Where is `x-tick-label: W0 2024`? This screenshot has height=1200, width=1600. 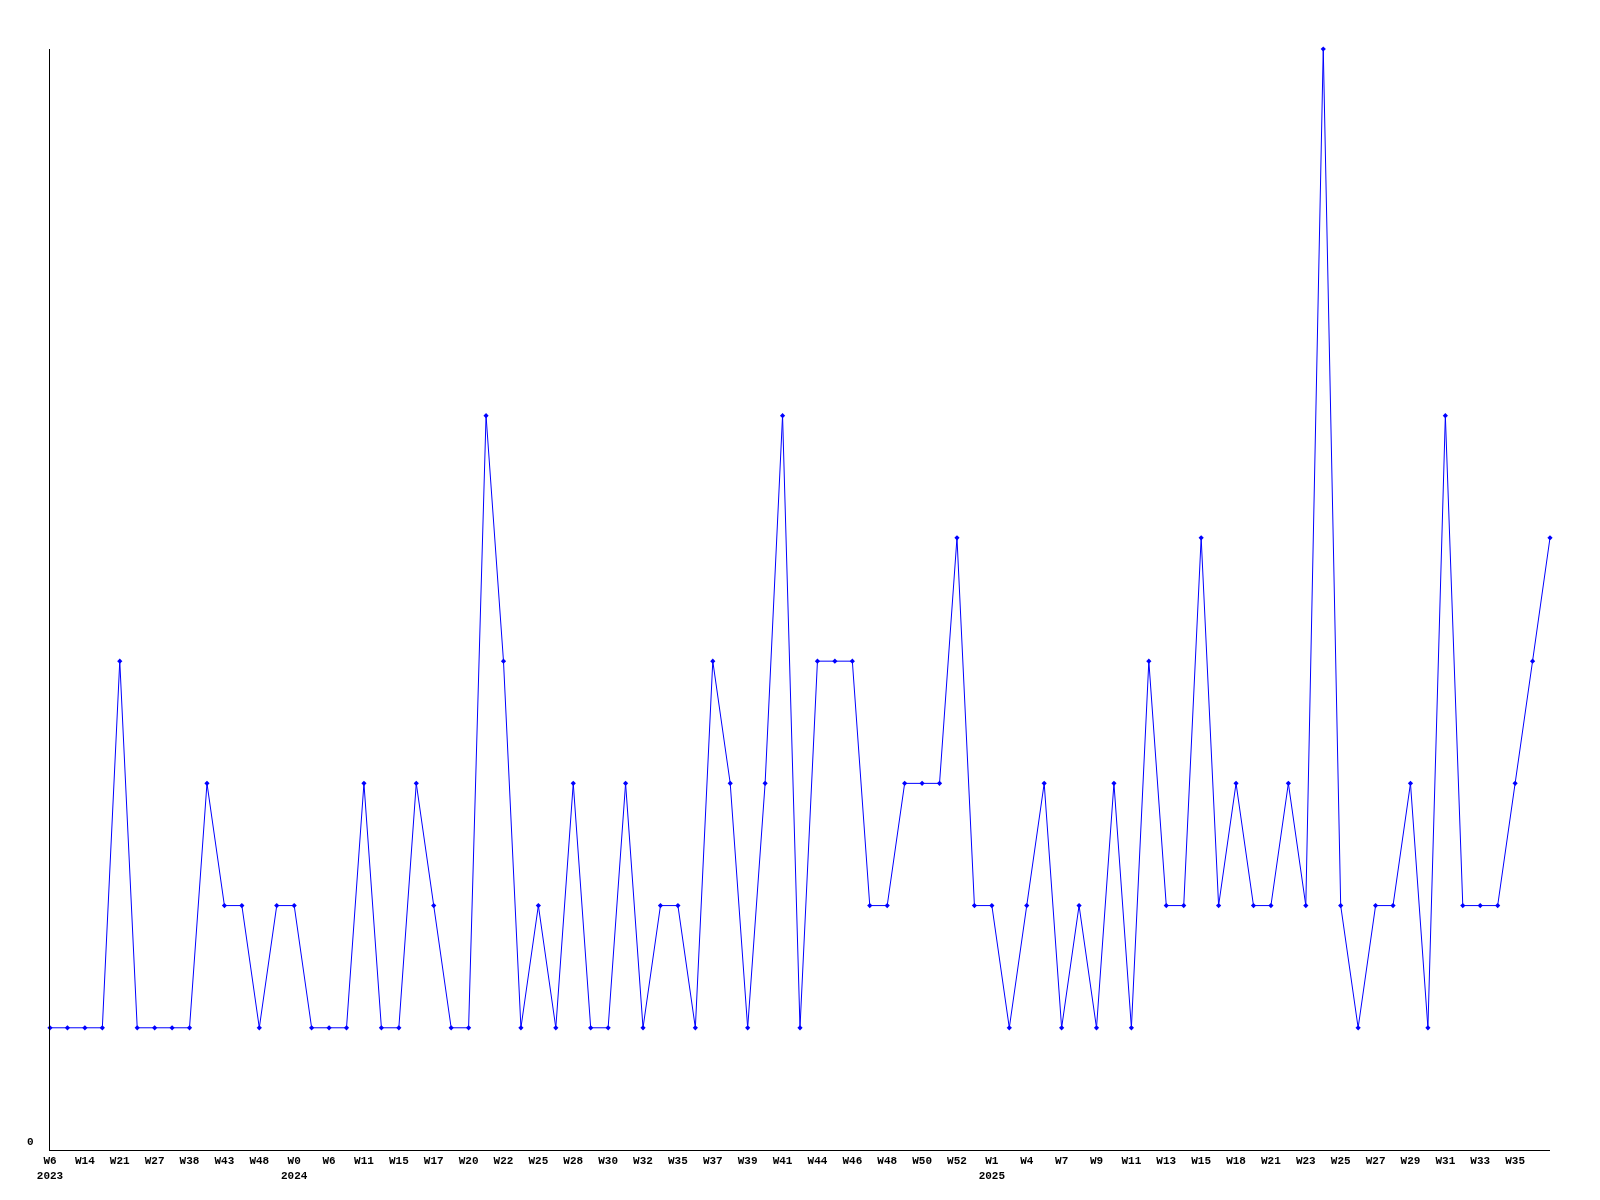
x-tick-label: W0 2024 is located at coordinates (294, 1168).